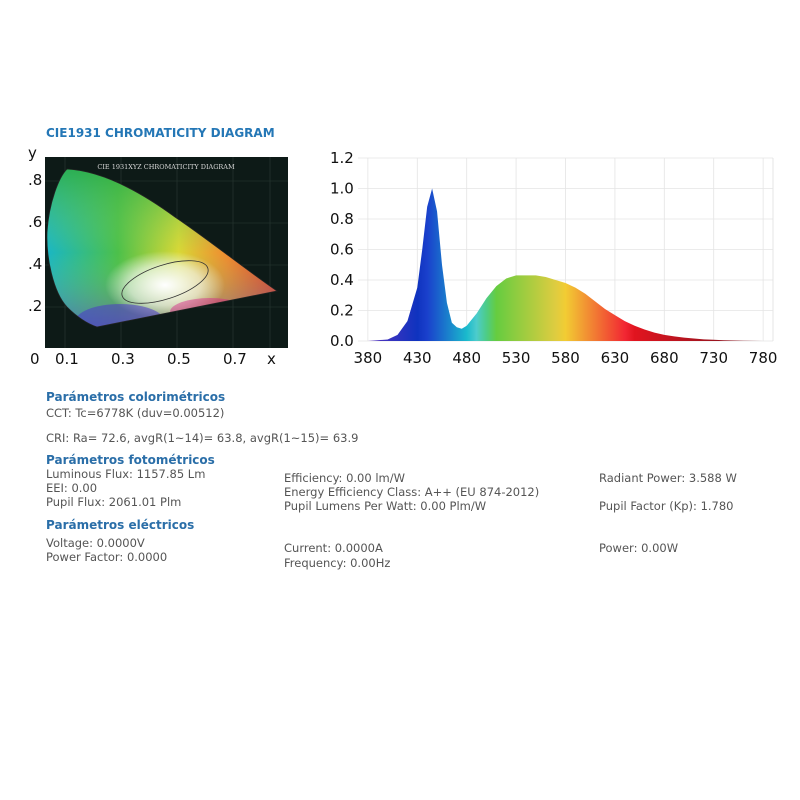 The height and width of the screenshot is (800, 800). I want to click on spectrum-x-tick: 780, so click(763, 358).